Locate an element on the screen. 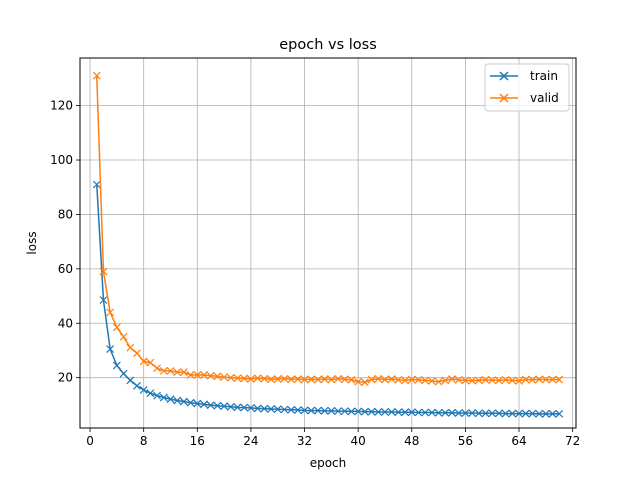  y-tick-label: 80 is located at coordinates (65, 214).